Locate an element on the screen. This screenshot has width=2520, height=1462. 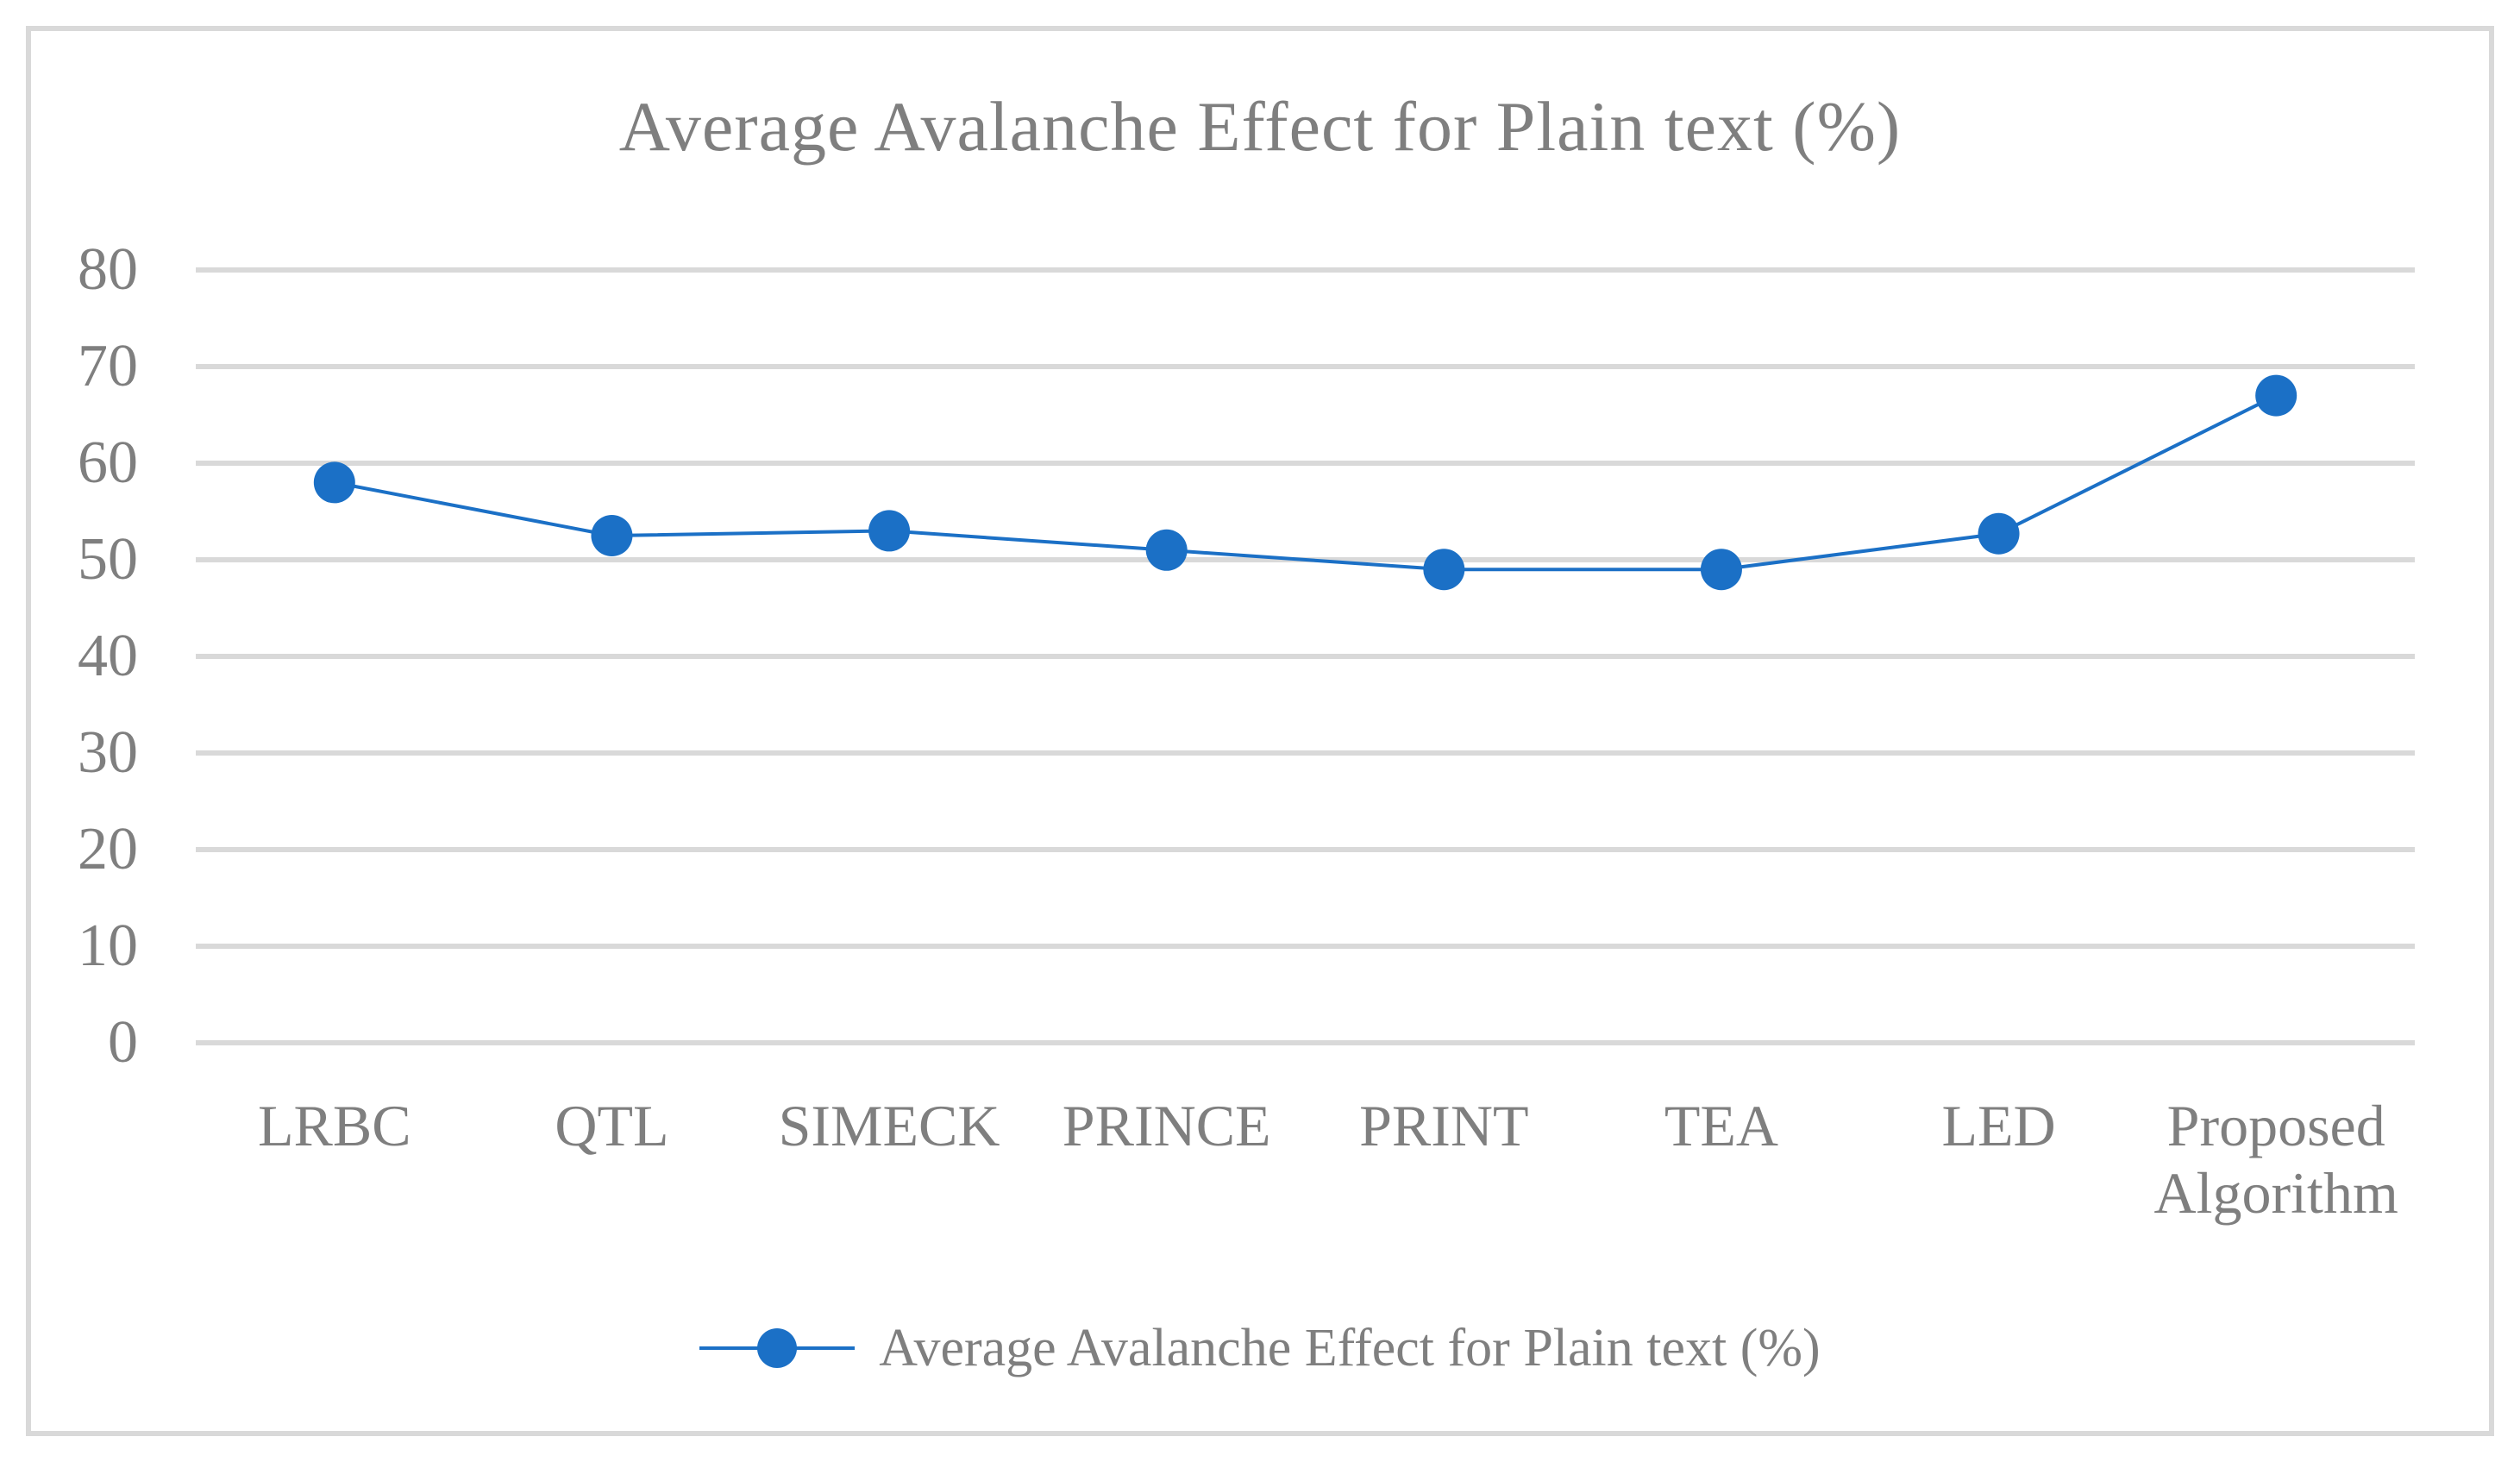
y-axis-label-0: 0 is located at coordinates (123, 1042).